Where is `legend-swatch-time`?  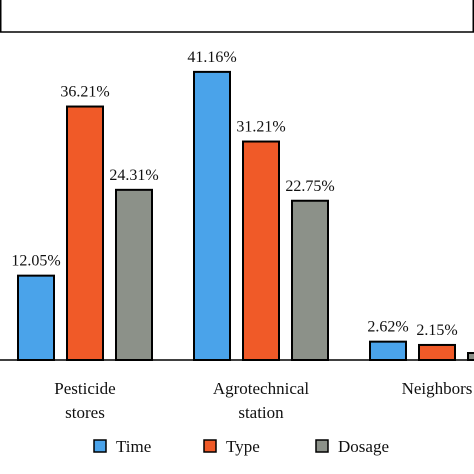 legend-swatch-time is located at coordinates (100, 446).